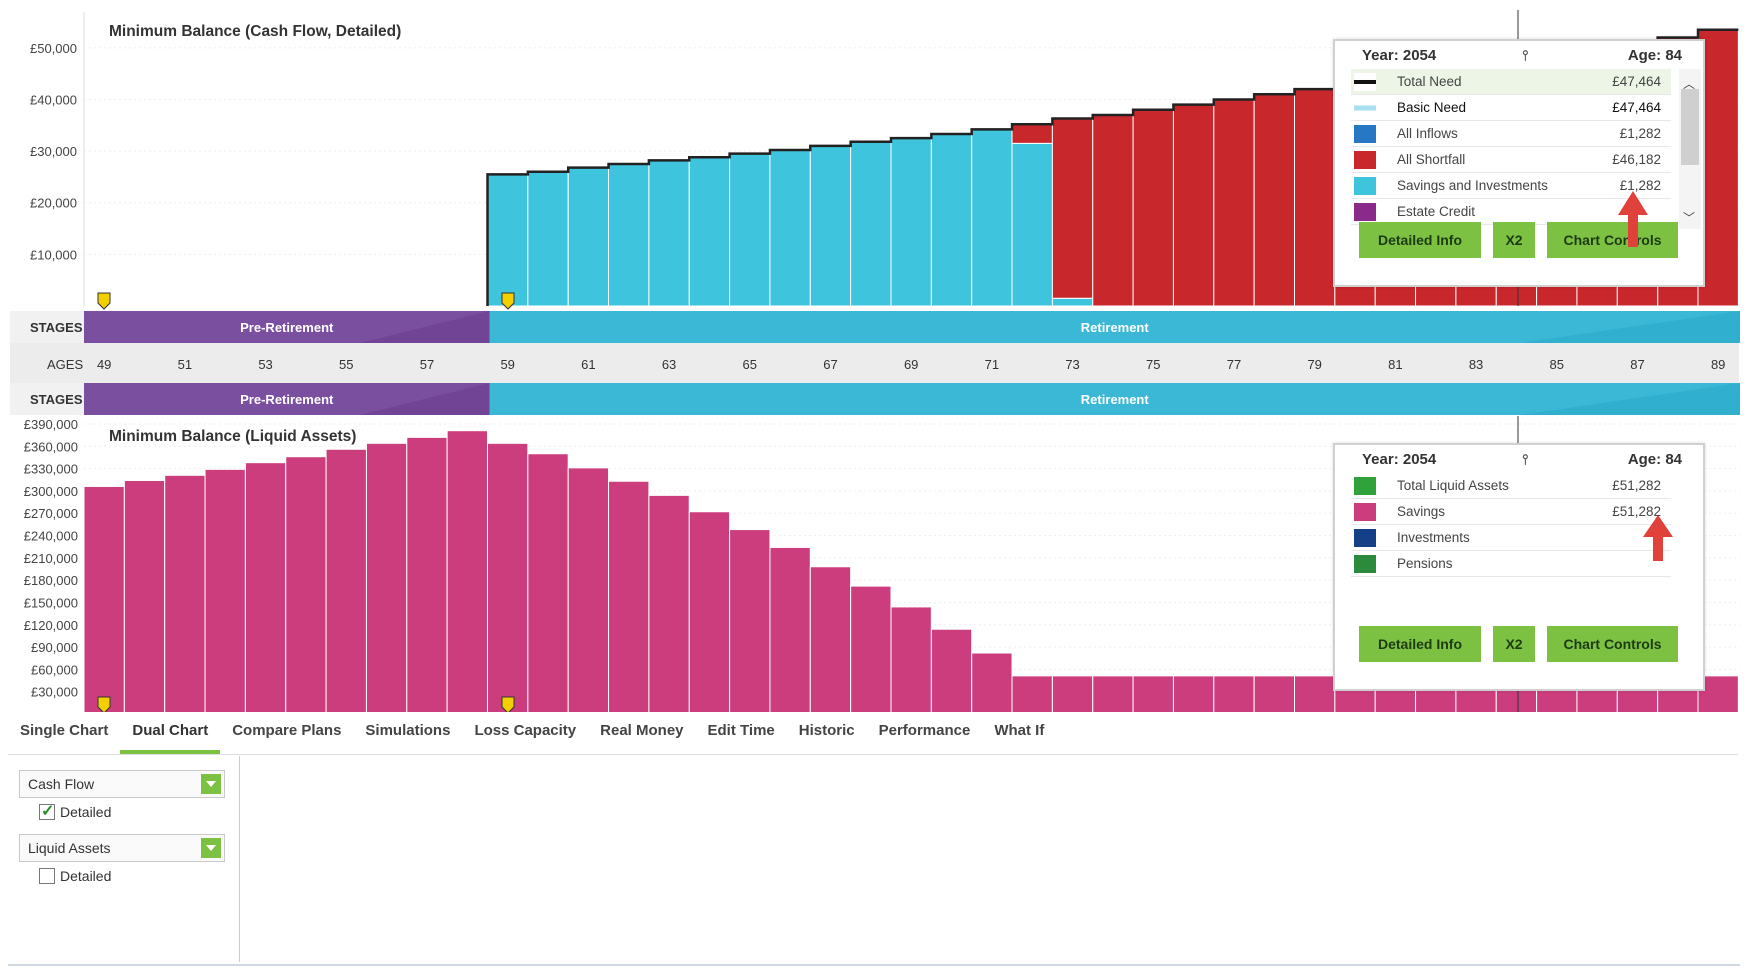 The image size is (1749, 976). What do you see at coordinates (287, 730) in the screenshot?
I see `tab-compare-plans: Compare Plans` at bounding box center [287, 730].